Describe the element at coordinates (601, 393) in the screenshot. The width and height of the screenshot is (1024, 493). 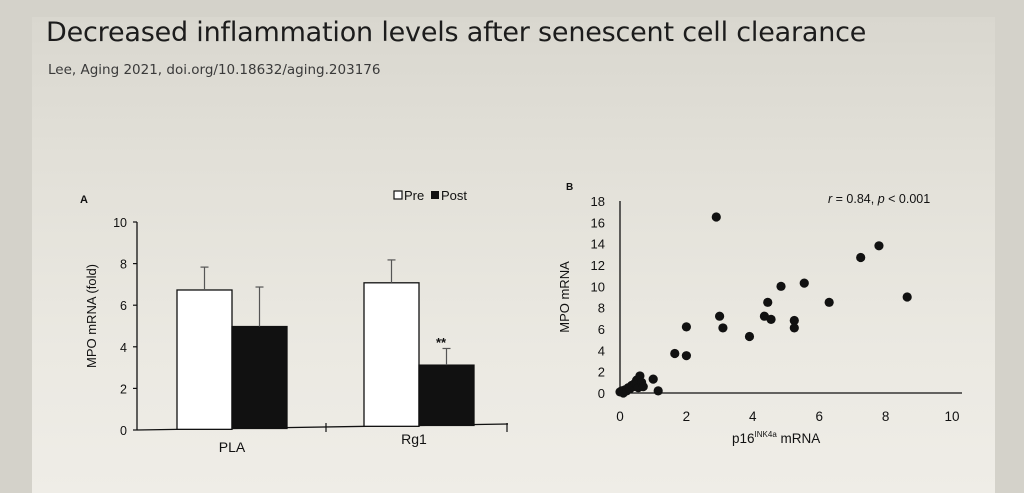
I see `y-tick-label-b: 0` at that location.